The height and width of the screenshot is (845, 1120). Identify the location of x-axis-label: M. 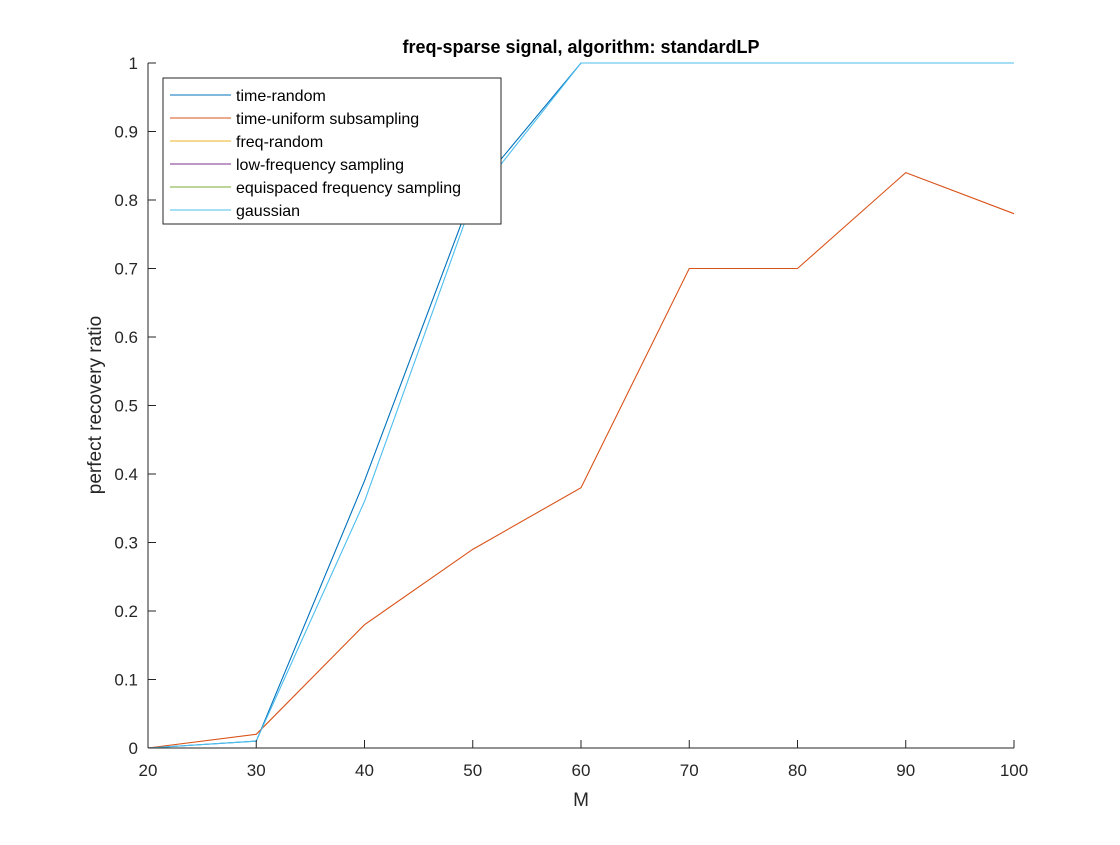
(581, 800).